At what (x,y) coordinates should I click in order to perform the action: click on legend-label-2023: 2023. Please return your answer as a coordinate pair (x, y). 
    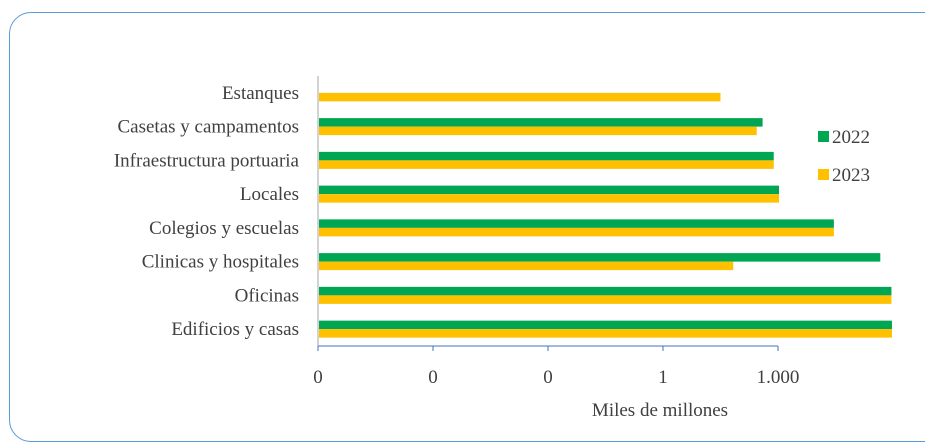
    Looking at the image, I should click on (851, 175).